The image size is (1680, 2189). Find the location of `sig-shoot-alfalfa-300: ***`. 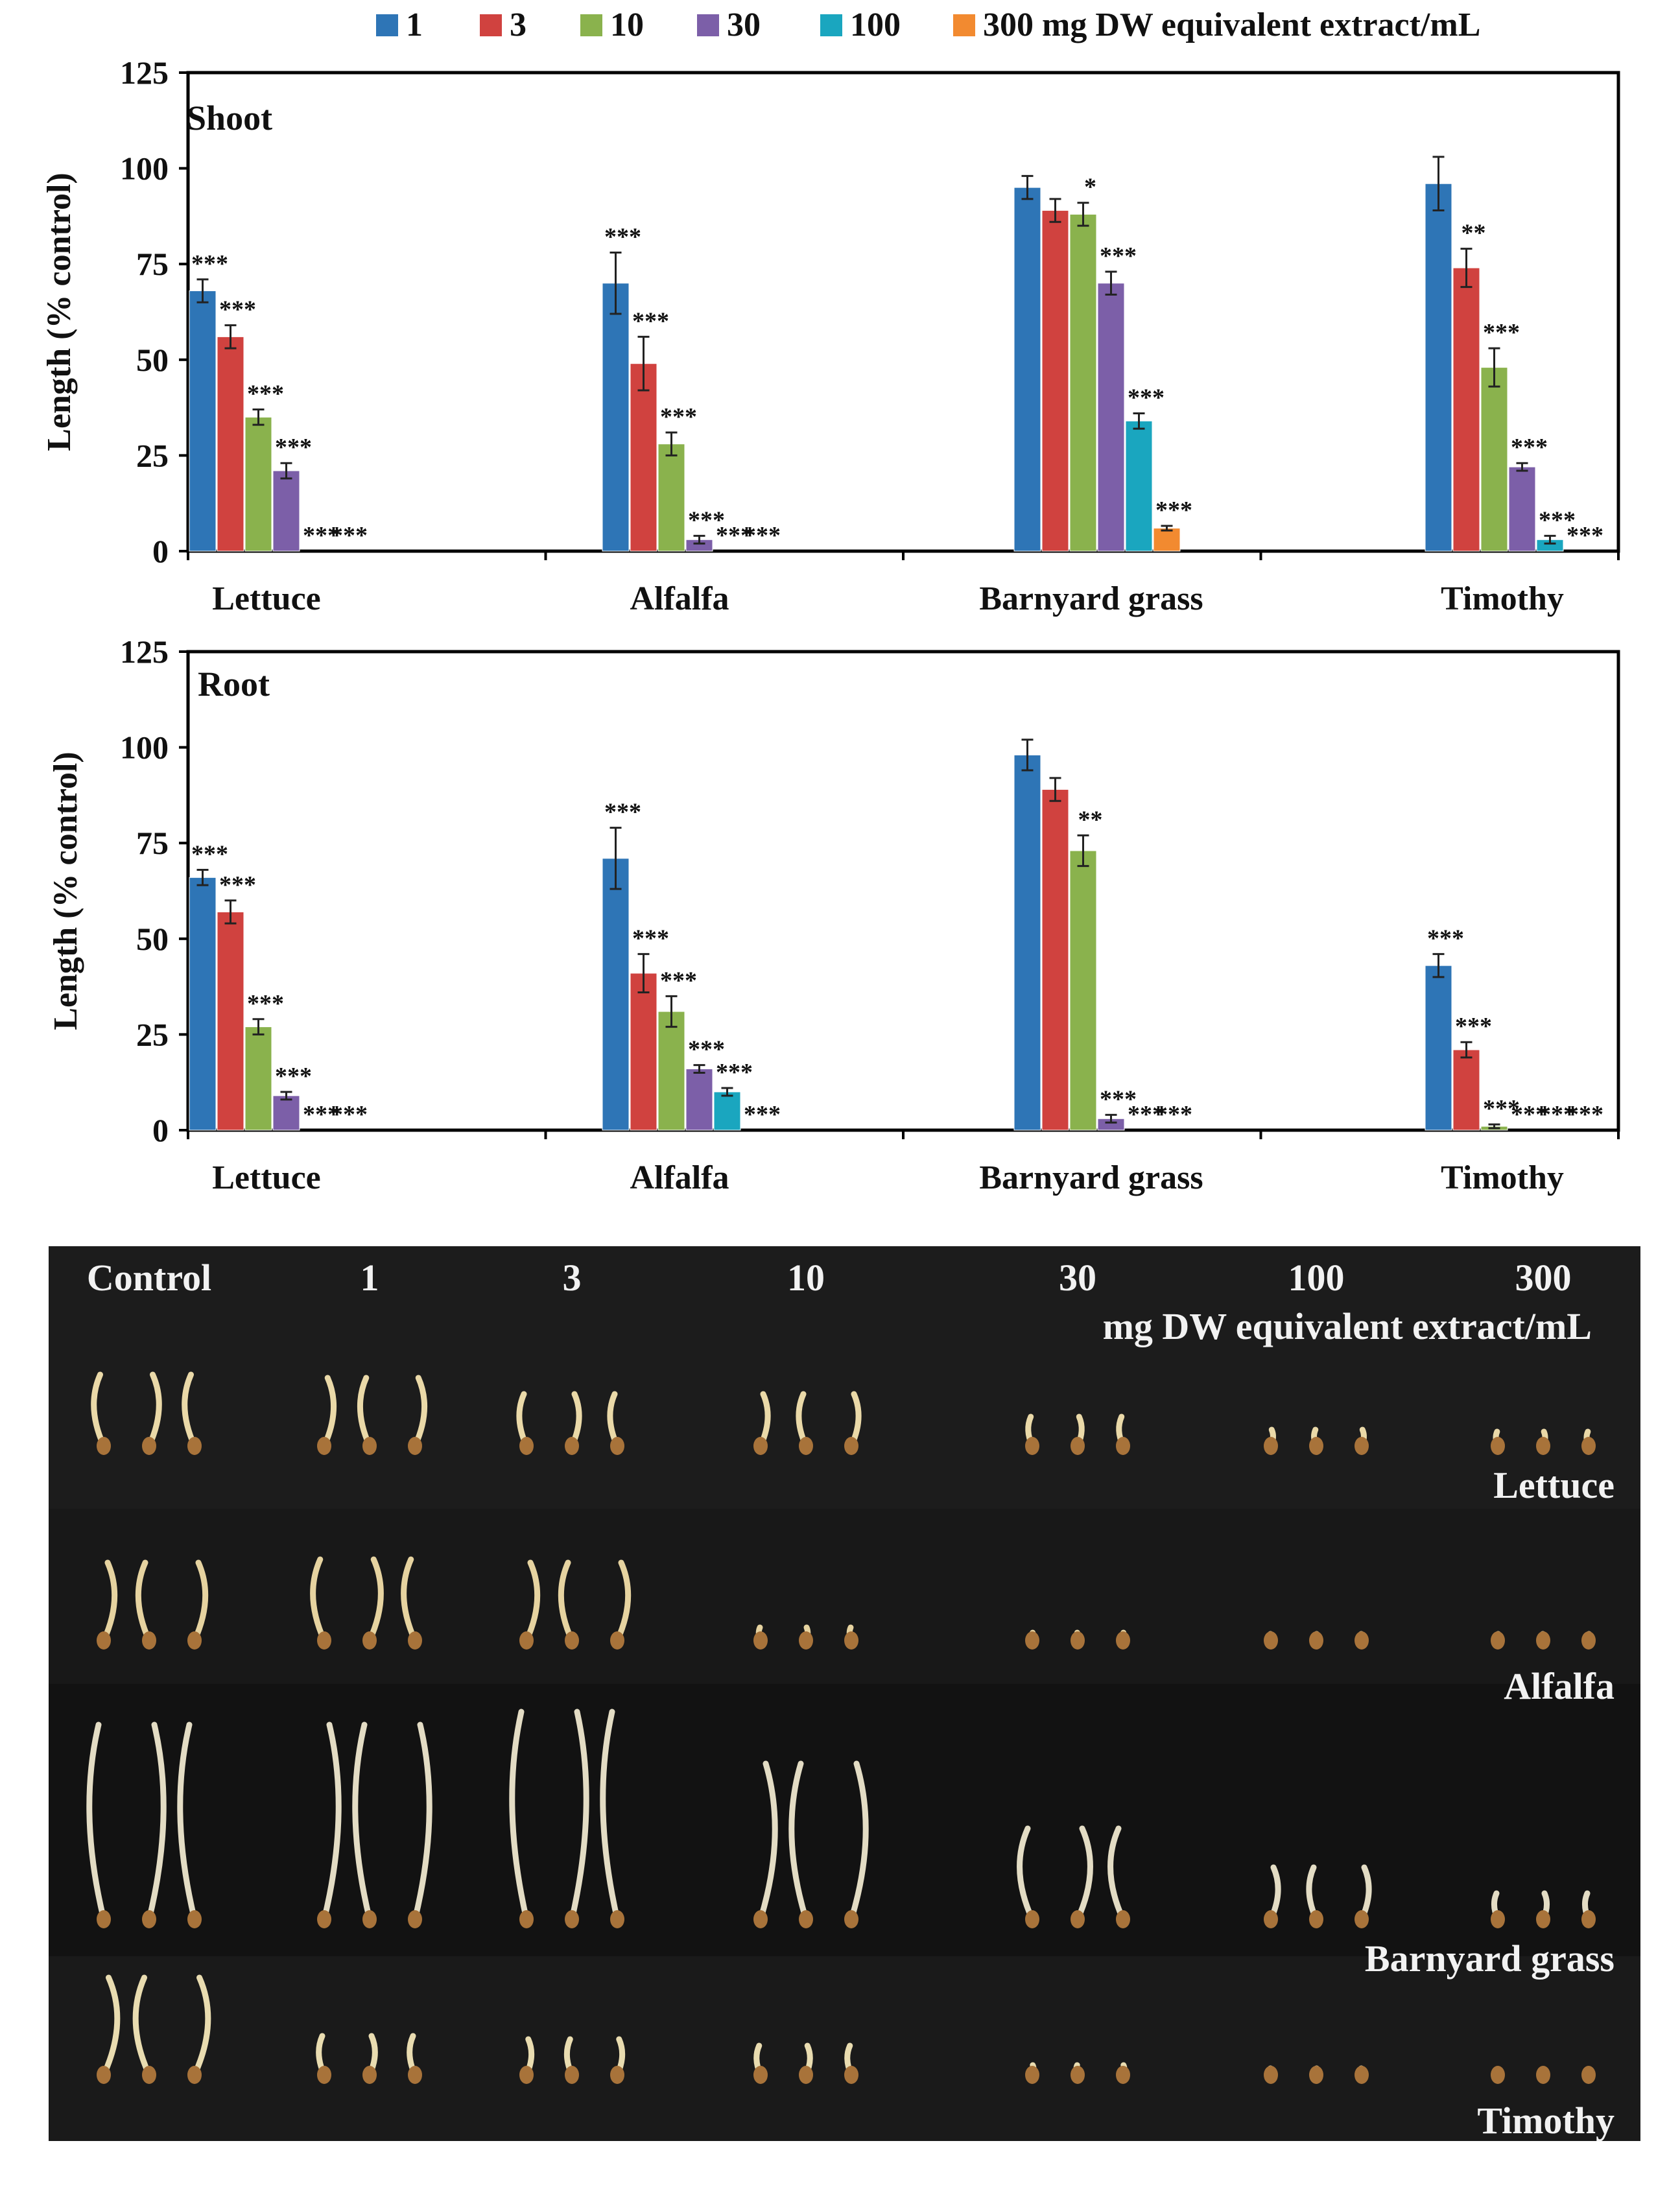

sig-shoot-alfalfa-300: *** is located at coordinates (762, 535).